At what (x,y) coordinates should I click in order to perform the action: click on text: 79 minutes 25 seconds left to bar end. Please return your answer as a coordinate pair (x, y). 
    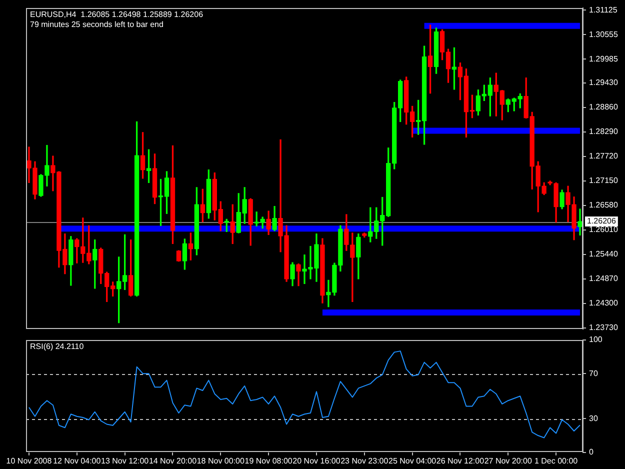
    Looking at the image, I should click on (97, 25).